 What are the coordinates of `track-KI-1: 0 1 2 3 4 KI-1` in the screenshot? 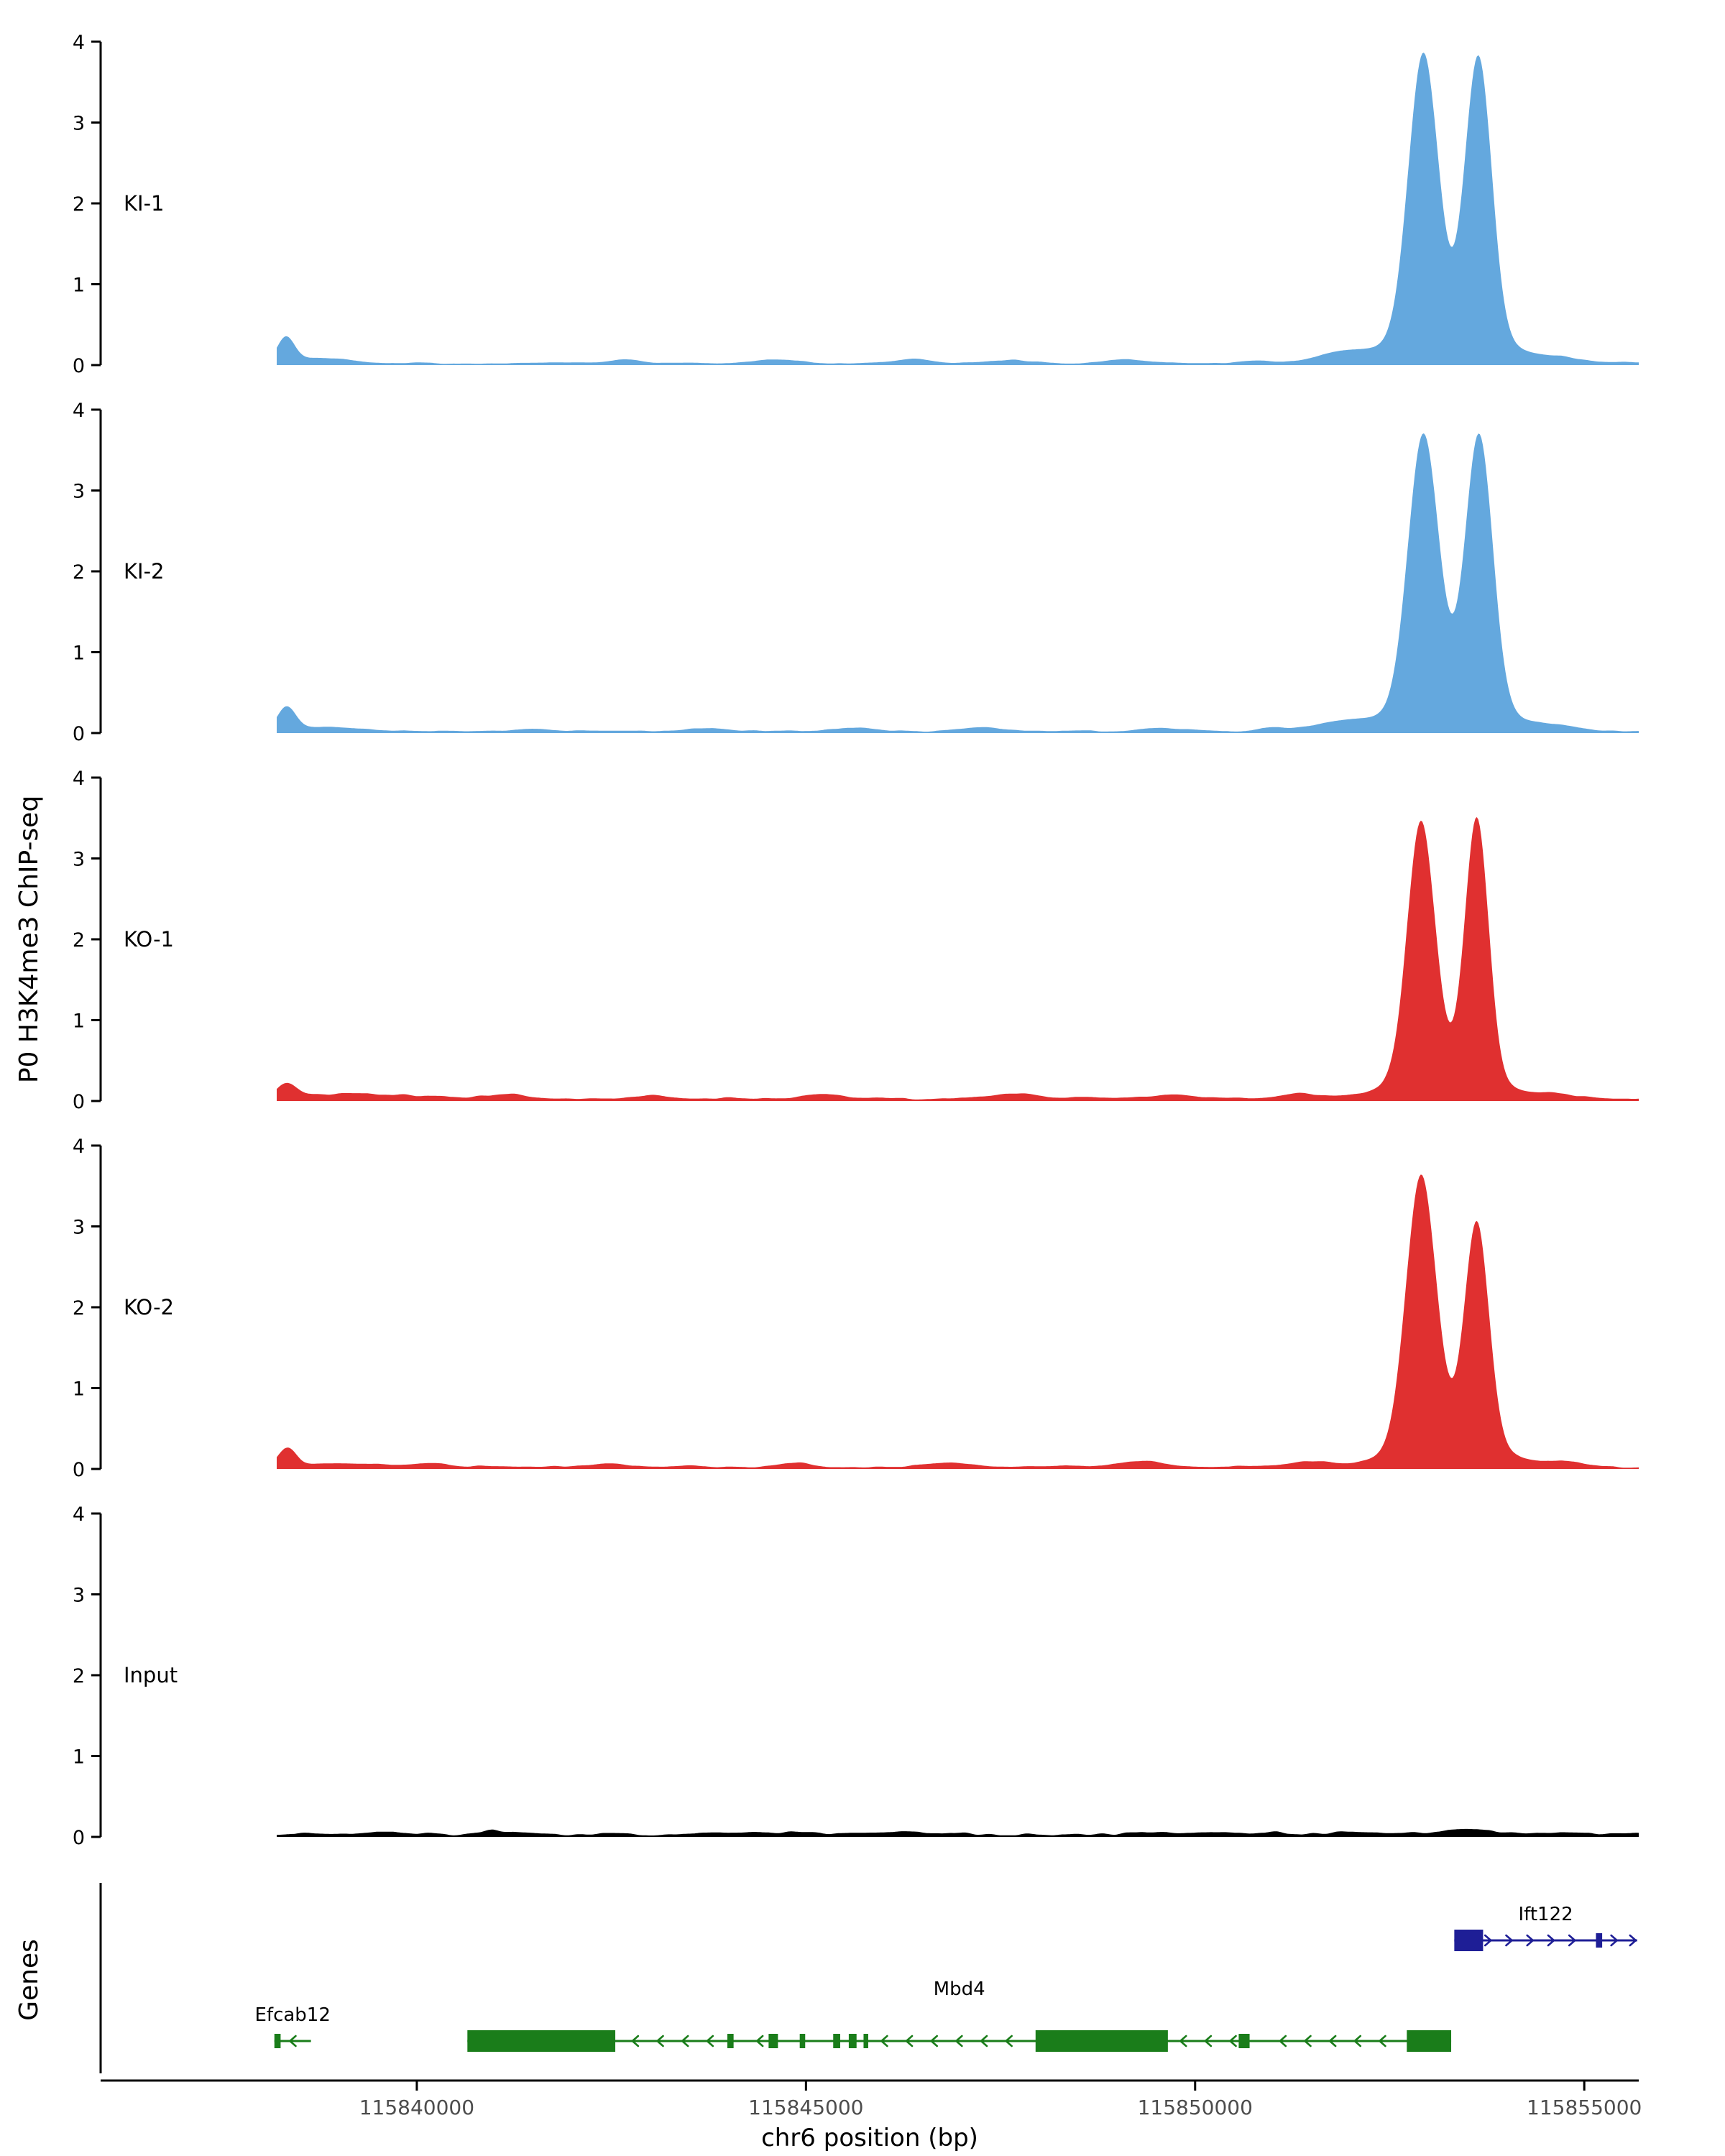 It's located at (856, 204).